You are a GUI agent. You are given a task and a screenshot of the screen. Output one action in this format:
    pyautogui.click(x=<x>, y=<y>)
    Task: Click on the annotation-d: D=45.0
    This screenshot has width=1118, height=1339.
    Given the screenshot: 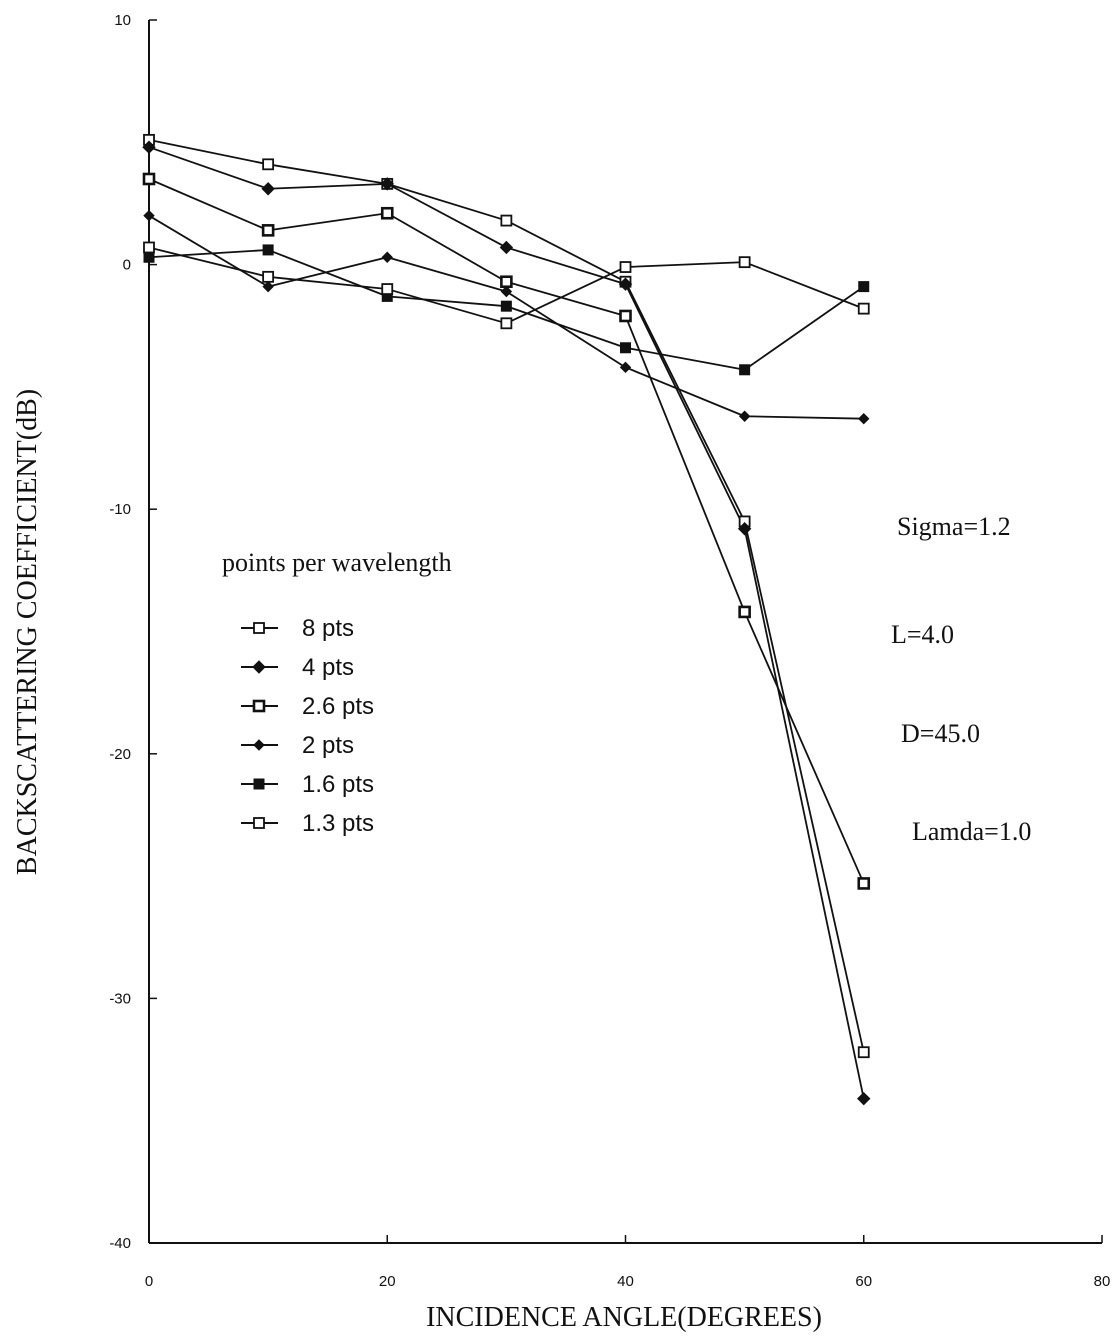 What is the action you would take?
    pyautogui.click(x=940, y=733)
    